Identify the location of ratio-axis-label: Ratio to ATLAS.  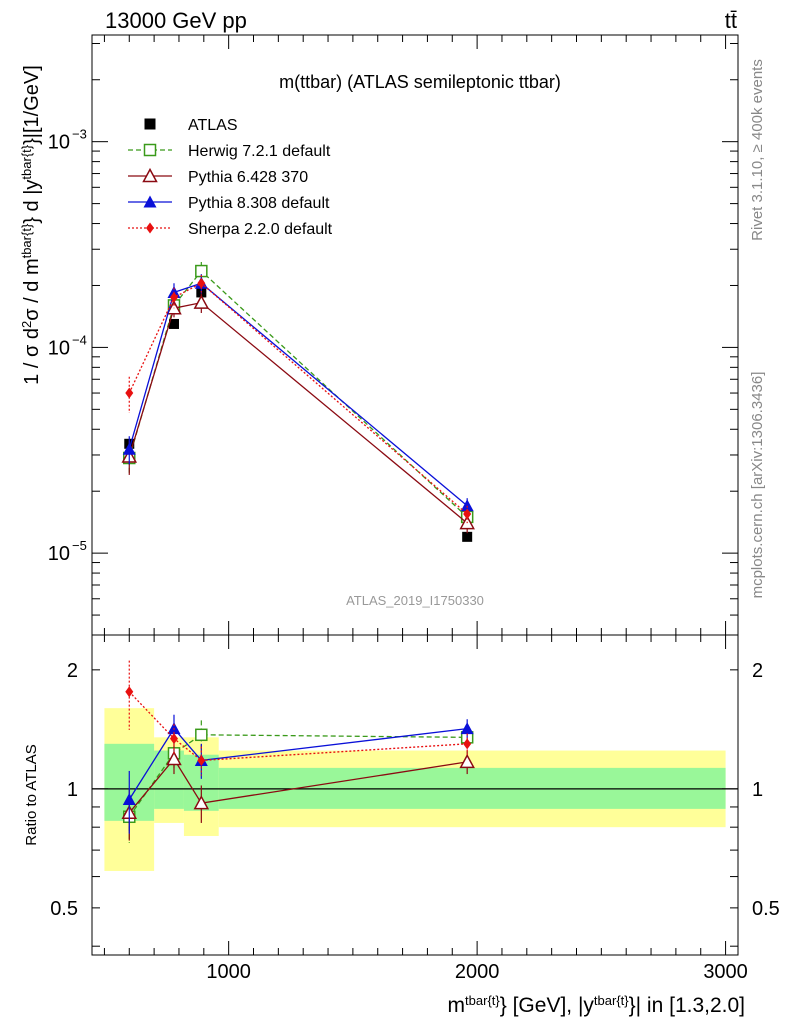
(31, 794).